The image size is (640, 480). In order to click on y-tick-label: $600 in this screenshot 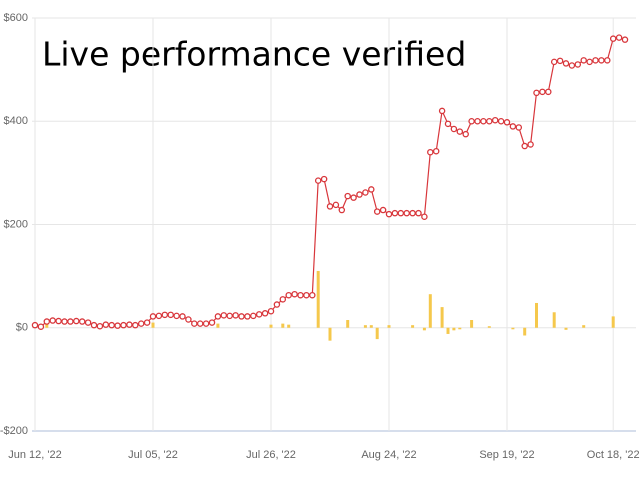, I will do `click(16, 18)`.